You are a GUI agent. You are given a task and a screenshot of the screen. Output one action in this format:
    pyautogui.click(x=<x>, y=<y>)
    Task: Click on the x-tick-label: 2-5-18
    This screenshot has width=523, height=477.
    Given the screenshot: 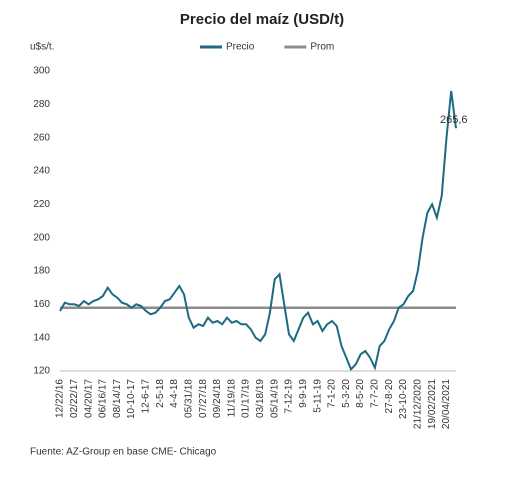 What is the action you would take?
    pyautogui.click(x=160, y=393)
    